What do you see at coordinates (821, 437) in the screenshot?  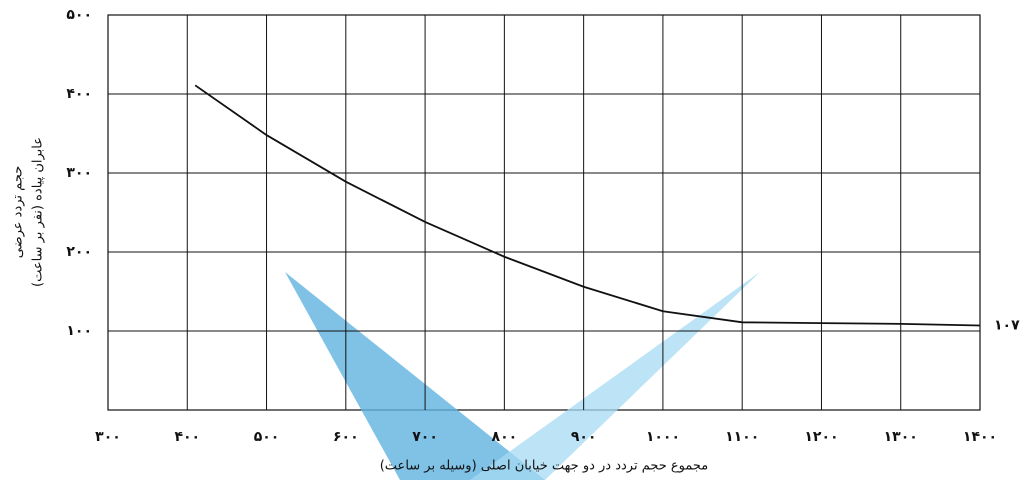 I see `x-tick-label: ۱۲۰۰` at bounding box center [821, 437].